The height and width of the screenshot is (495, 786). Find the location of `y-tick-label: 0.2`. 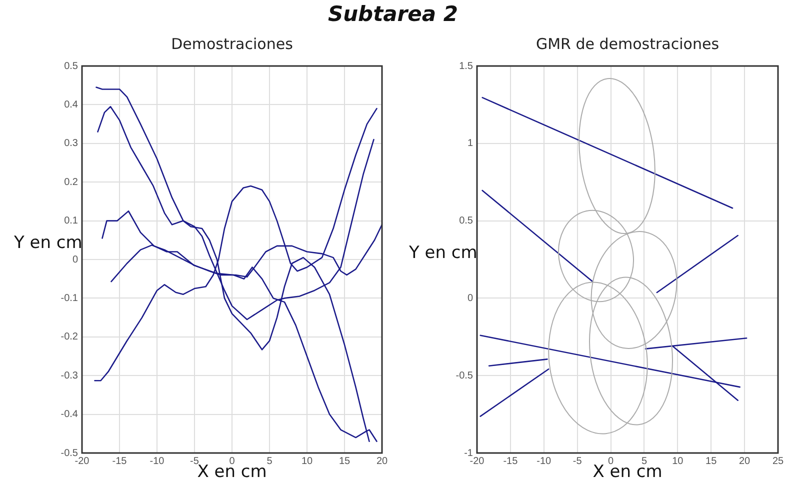

y-tick-label: 0.2 is located at coordinates (71, 182).